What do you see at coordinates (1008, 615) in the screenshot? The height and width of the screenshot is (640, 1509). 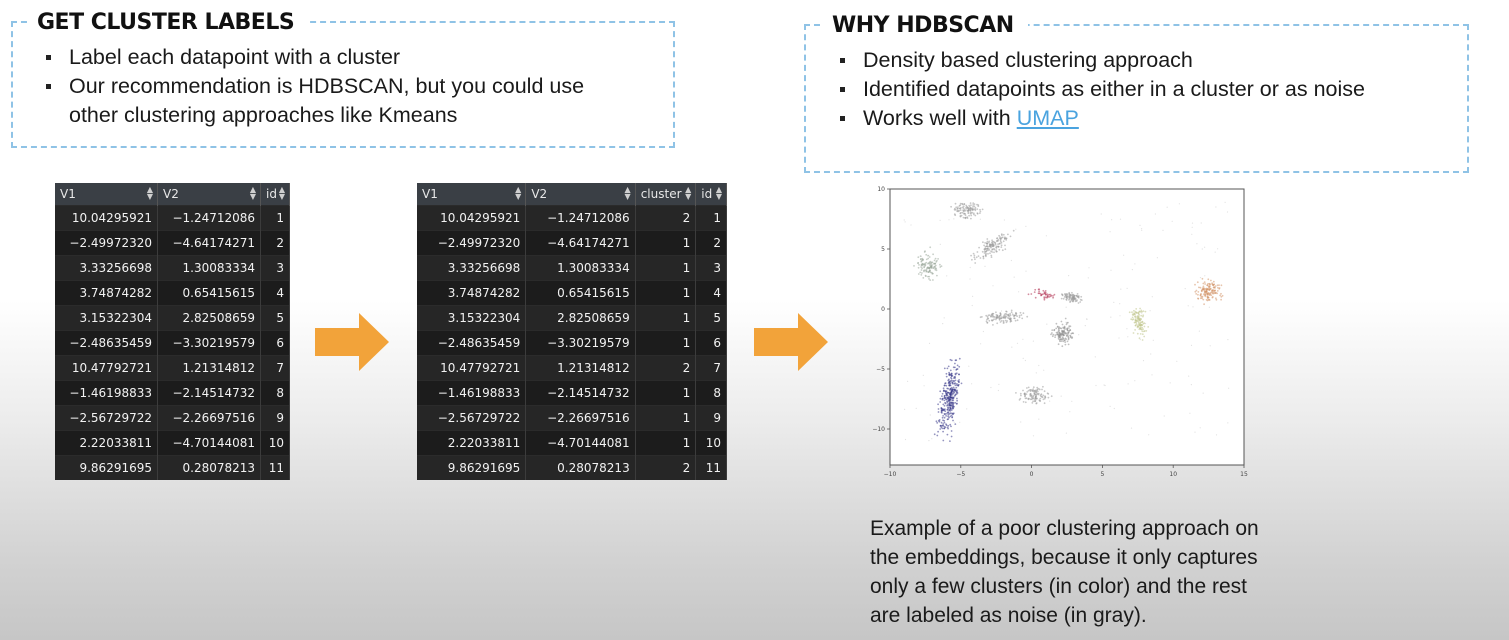 I see `caption-line: are labeled as noise (in gray).` at bounding box center [1008, 615].